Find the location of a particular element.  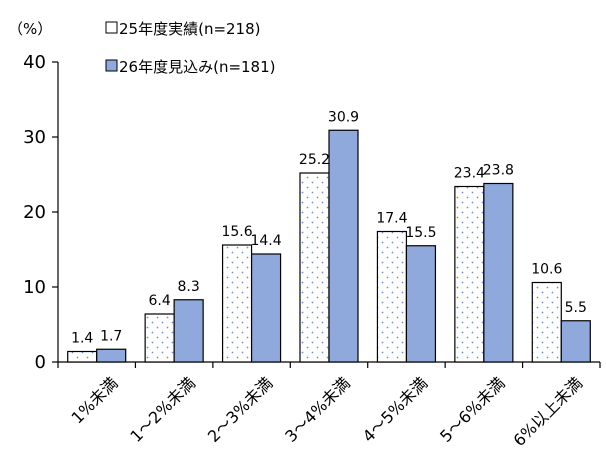

y-tick-label: 20 is located at coordinates (34, 212).